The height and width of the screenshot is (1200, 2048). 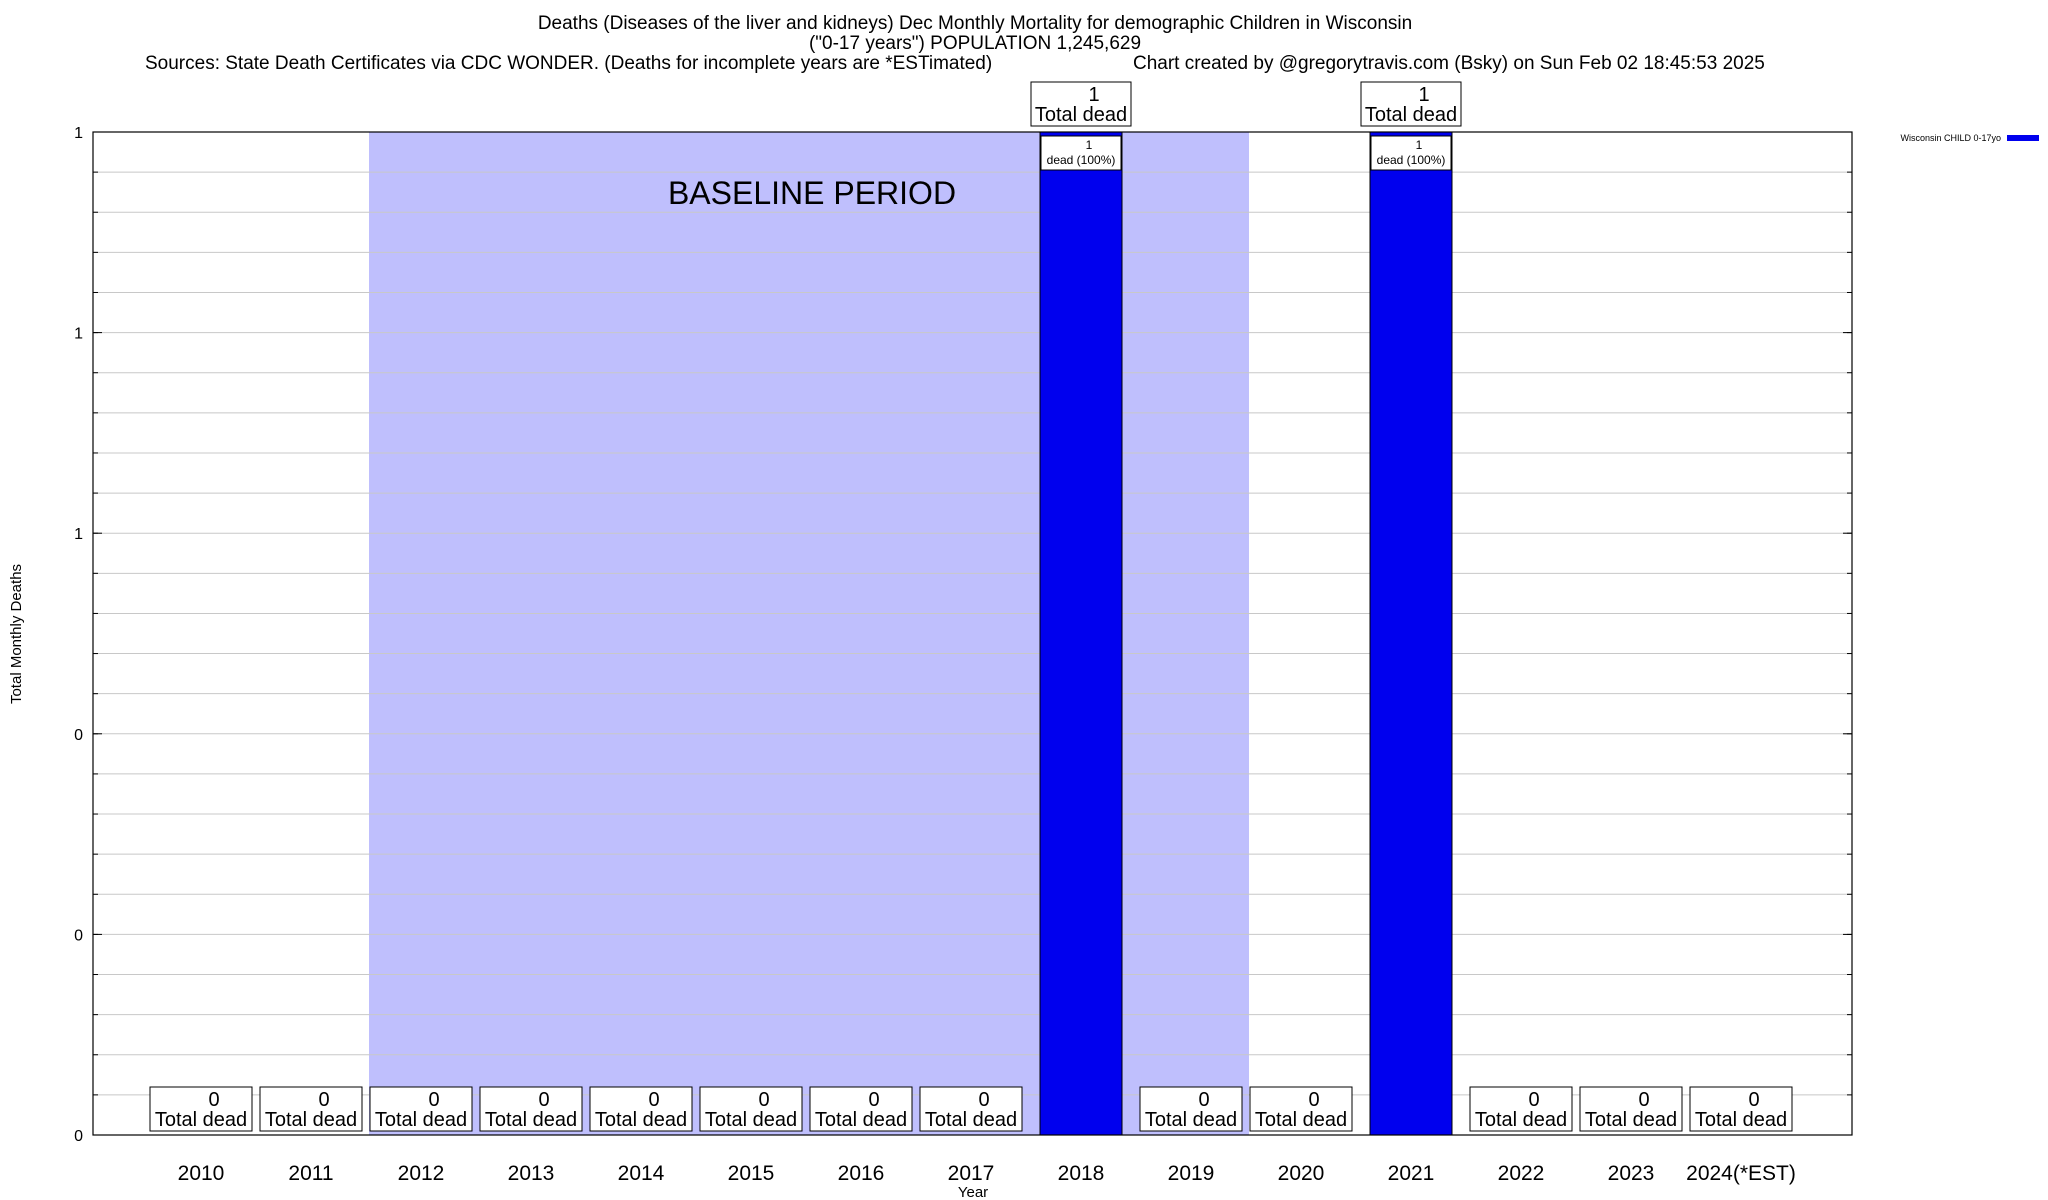 What do you see at coordinates (201, 1173) in the screenshot?
I see `x-tick-label: 2010` at bounding box center [201, 1173].